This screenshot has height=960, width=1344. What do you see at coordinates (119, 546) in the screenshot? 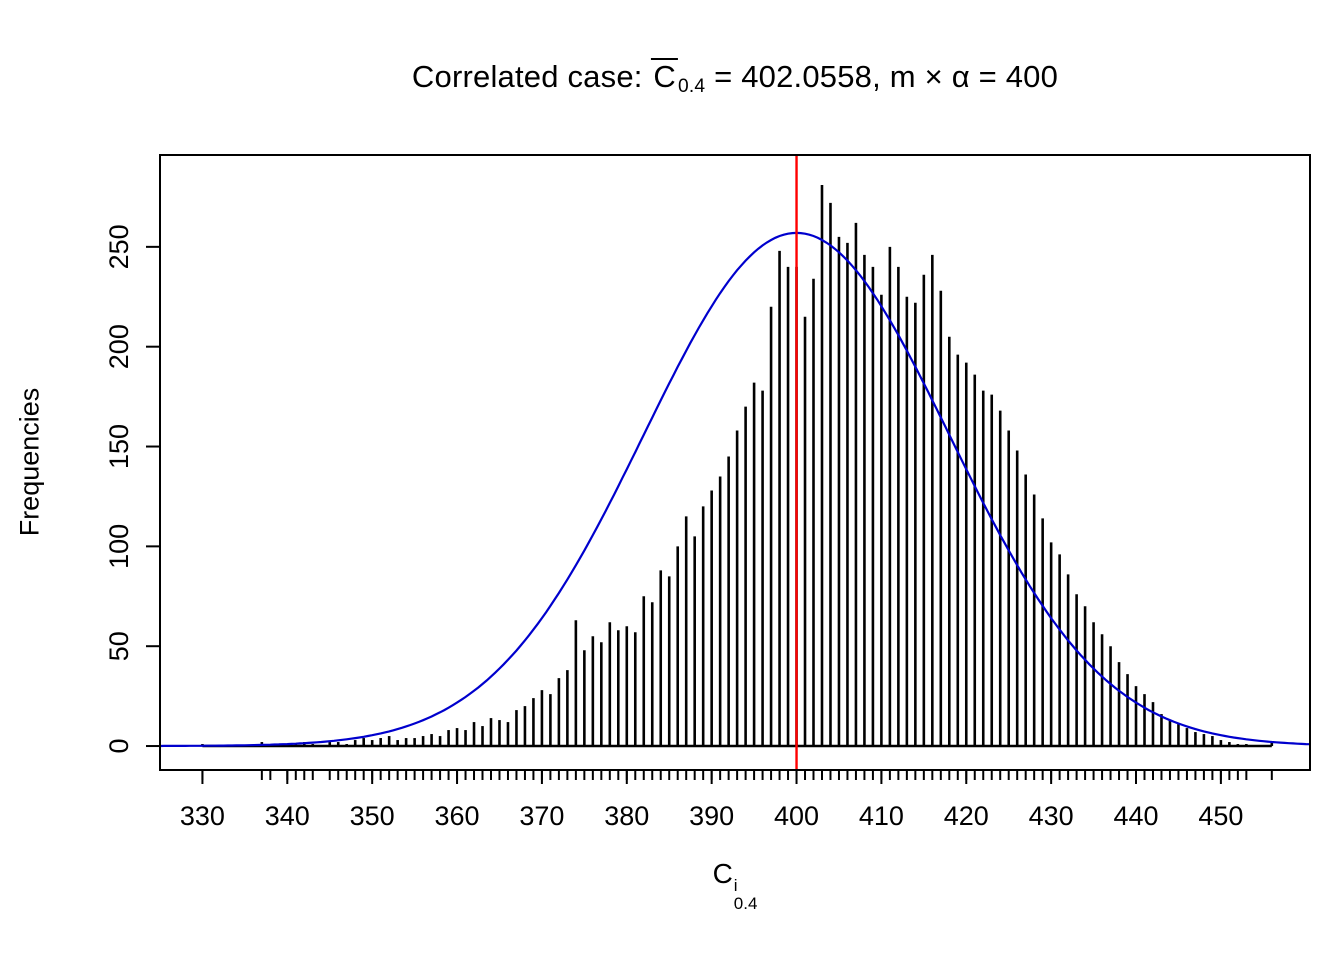
I see `y-tick-label: 100` at bounding box center [119, 546].